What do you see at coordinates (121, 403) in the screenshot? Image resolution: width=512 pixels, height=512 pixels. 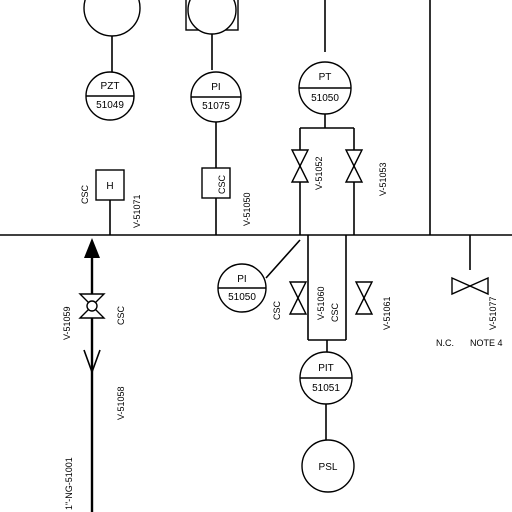 I see `valve-tag: V-51058` at bounding box center [121, 403].